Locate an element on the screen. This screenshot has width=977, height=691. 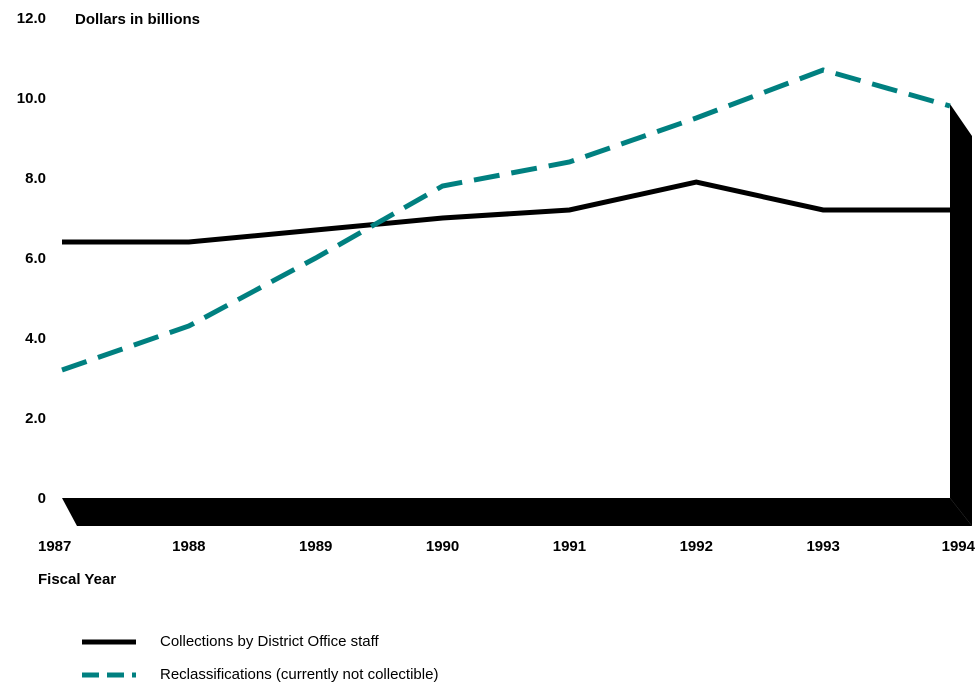
x-tick-label: 1994 is located at coordinates (959, 546).